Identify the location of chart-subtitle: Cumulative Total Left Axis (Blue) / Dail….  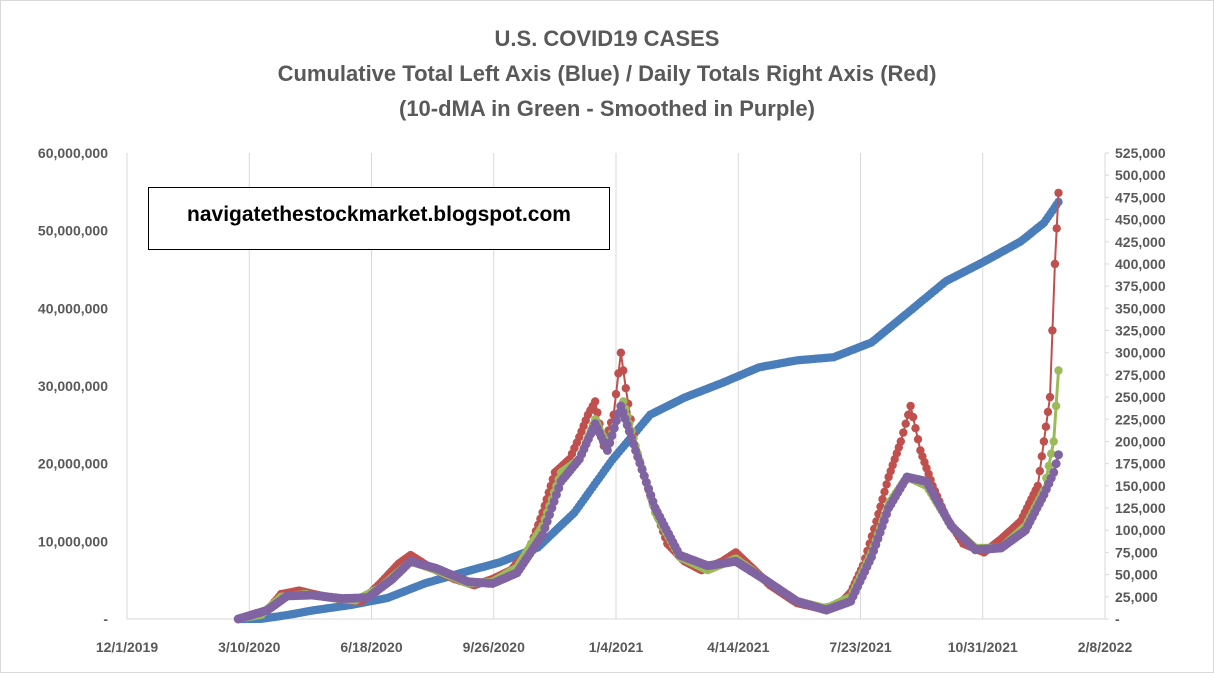
(607, 73).